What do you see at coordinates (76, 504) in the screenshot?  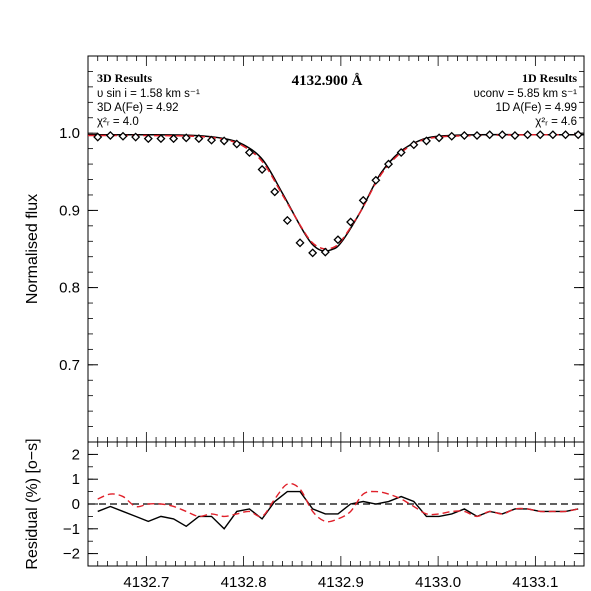 I see `residual-y-tick-label: 0` at bounding box center [76, 504].